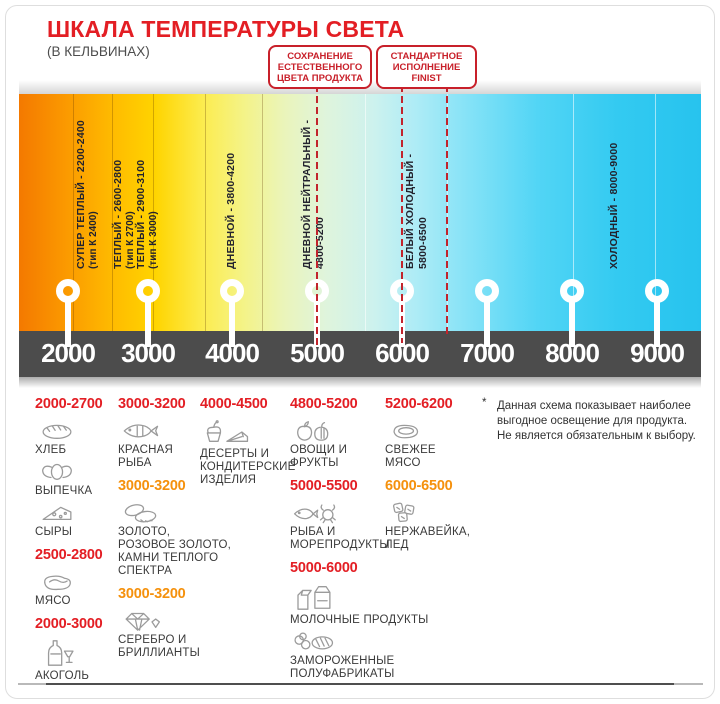  What do you see at coordinates (314, 194) in the screenshot?
I see `zone-label-daylight-neutral: ДНЕВНОЙ НЕЙТРАЛЬНЫЙ - 4800-5200` at bounding box center [314, 194].